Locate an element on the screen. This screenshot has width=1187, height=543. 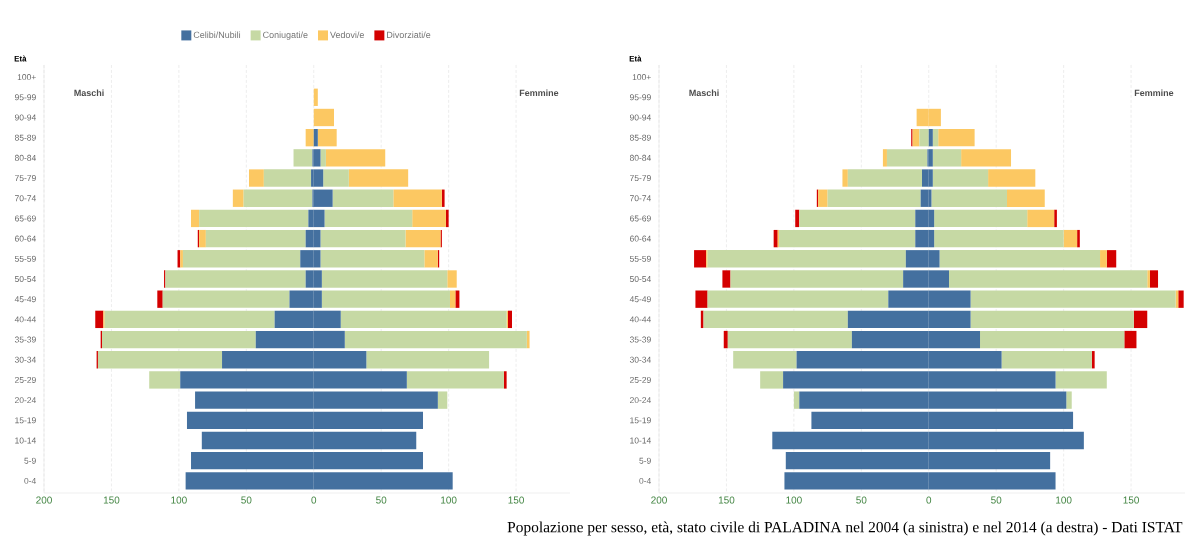
legend-label: Vedovi/e is located at coordinates (347, 34).